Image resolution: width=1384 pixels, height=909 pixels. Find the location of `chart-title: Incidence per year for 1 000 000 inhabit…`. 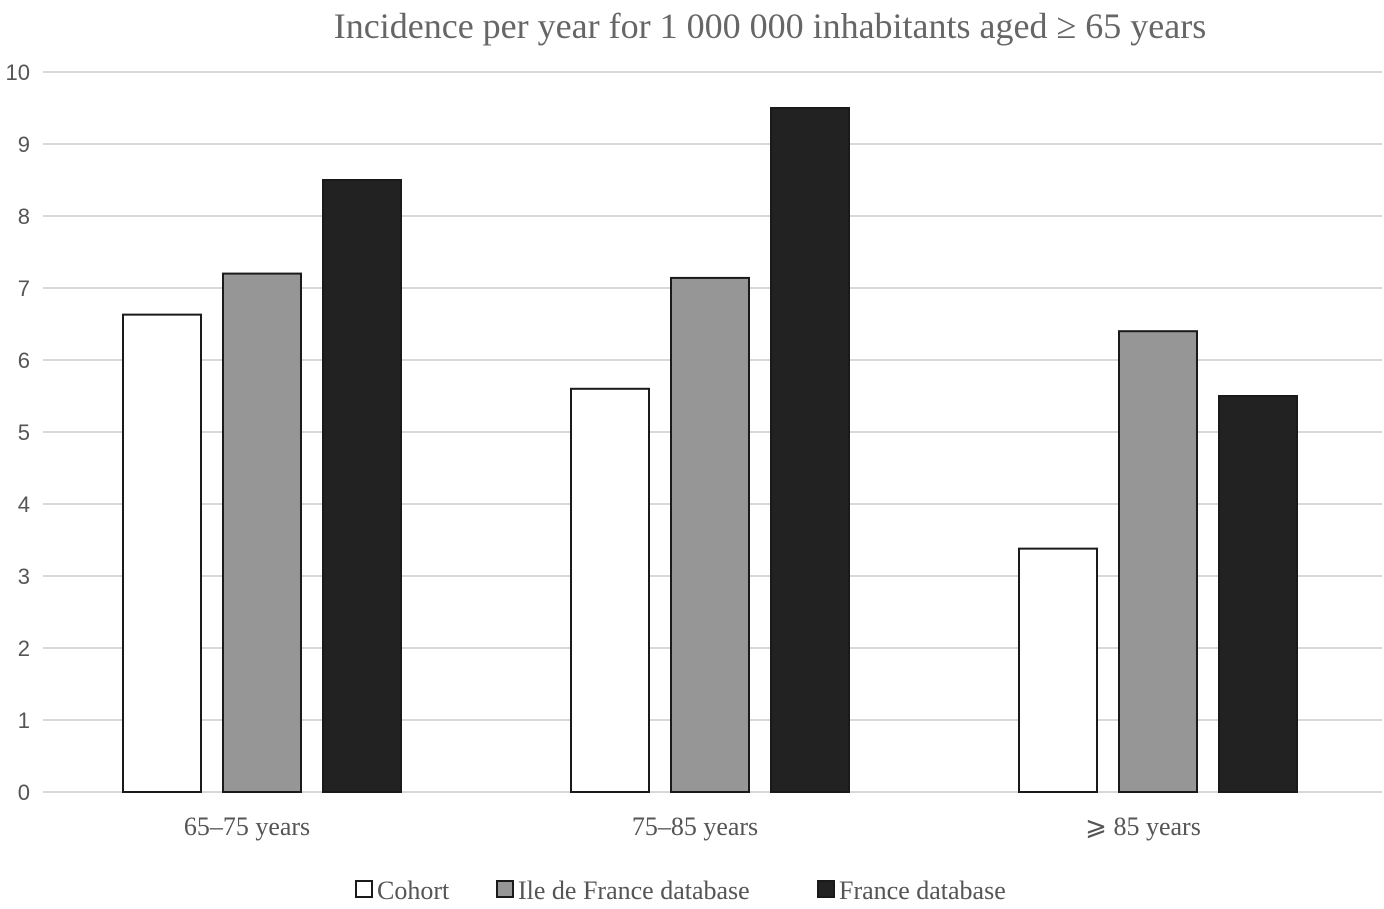

chart-title: Incidence per year for 1 000 000 inhabit… is located at coordinates (770, 26).